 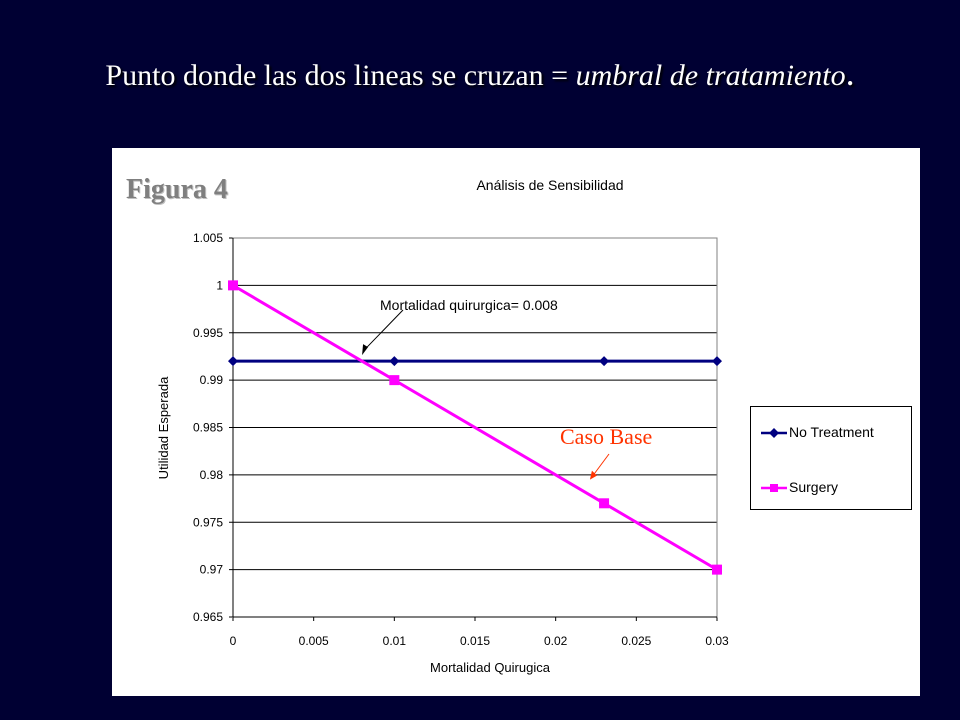 I want to click on figure-label: Figura 4, so click(x=177, y=189).